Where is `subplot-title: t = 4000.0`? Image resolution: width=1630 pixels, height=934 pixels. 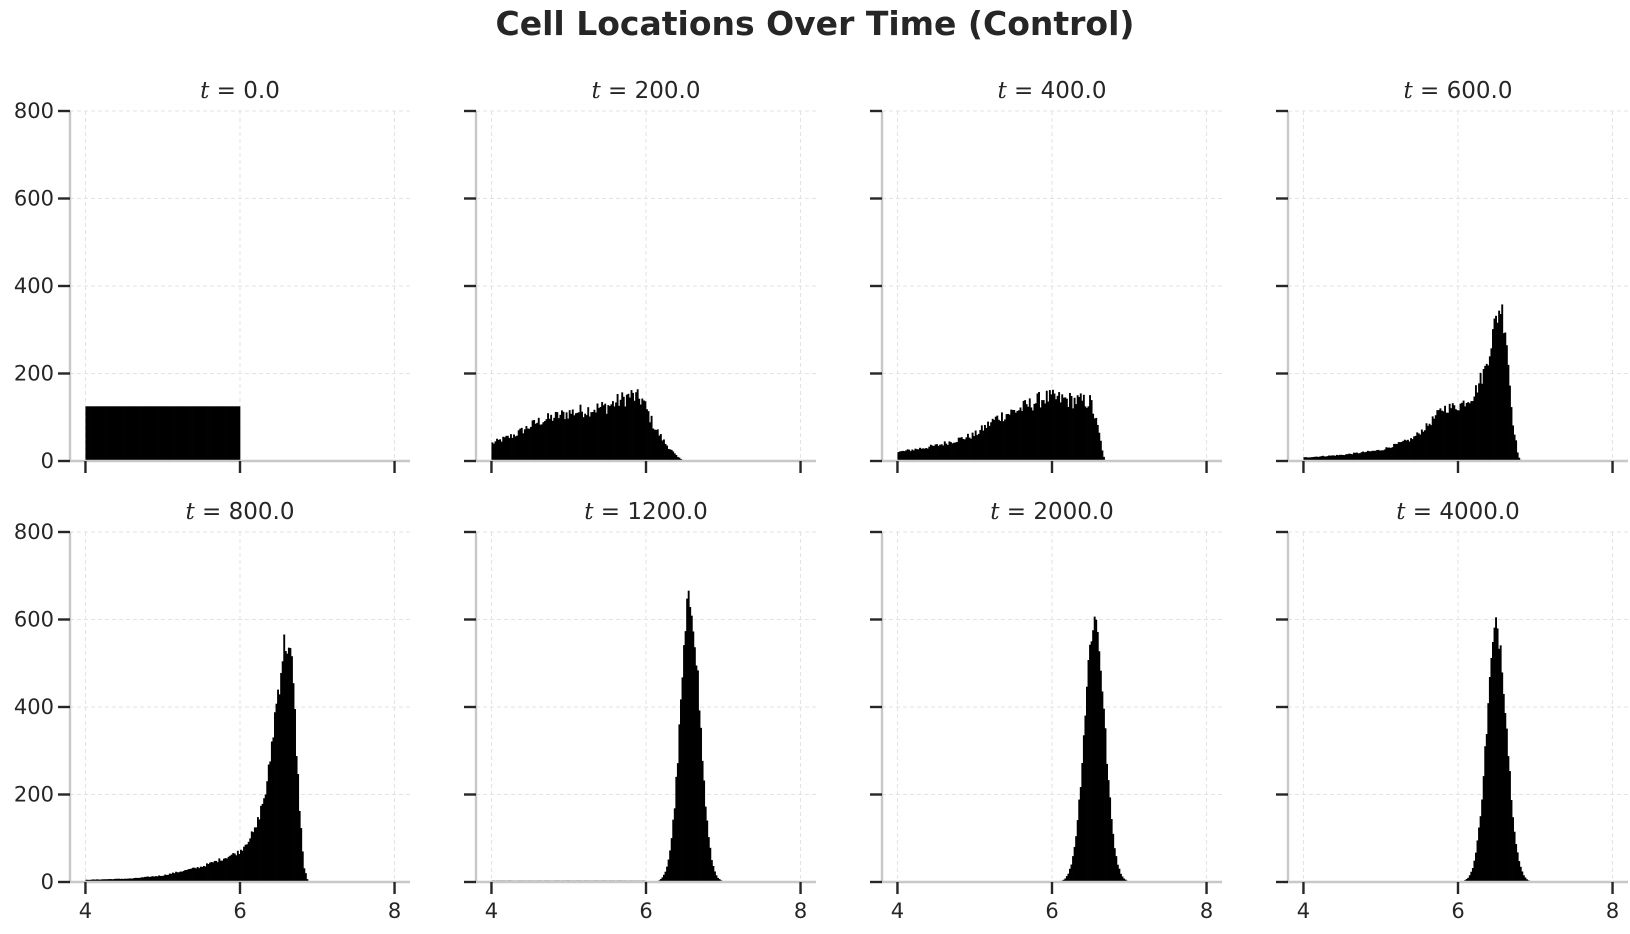 subplot-title: t = 4000.0 is located at coordinates (1458, 512).